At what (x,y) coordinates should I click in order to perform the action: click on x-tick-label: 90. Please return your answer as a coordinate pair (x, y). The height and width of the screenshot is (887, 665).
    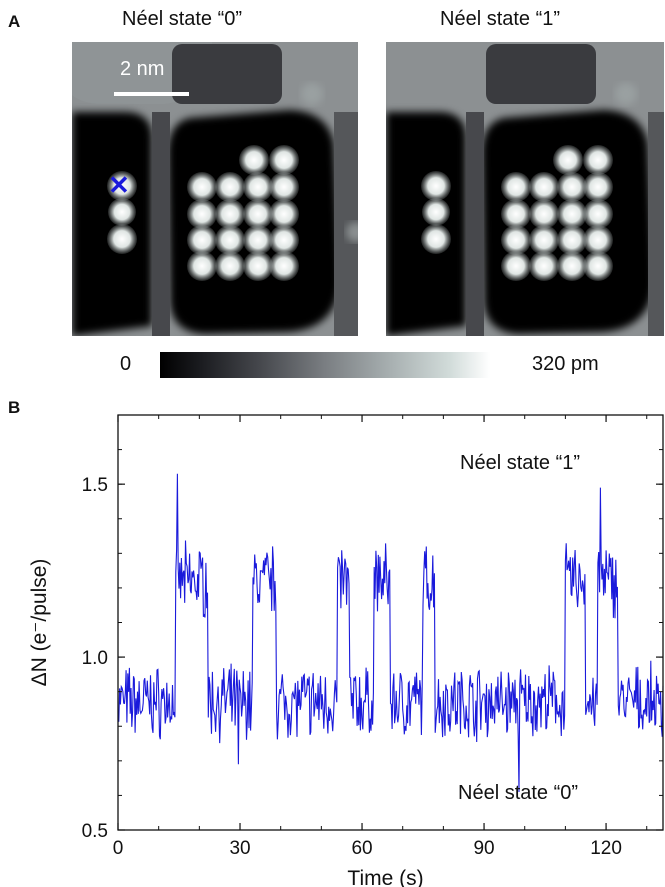
    Looking at the image, I should click on (483, 848).